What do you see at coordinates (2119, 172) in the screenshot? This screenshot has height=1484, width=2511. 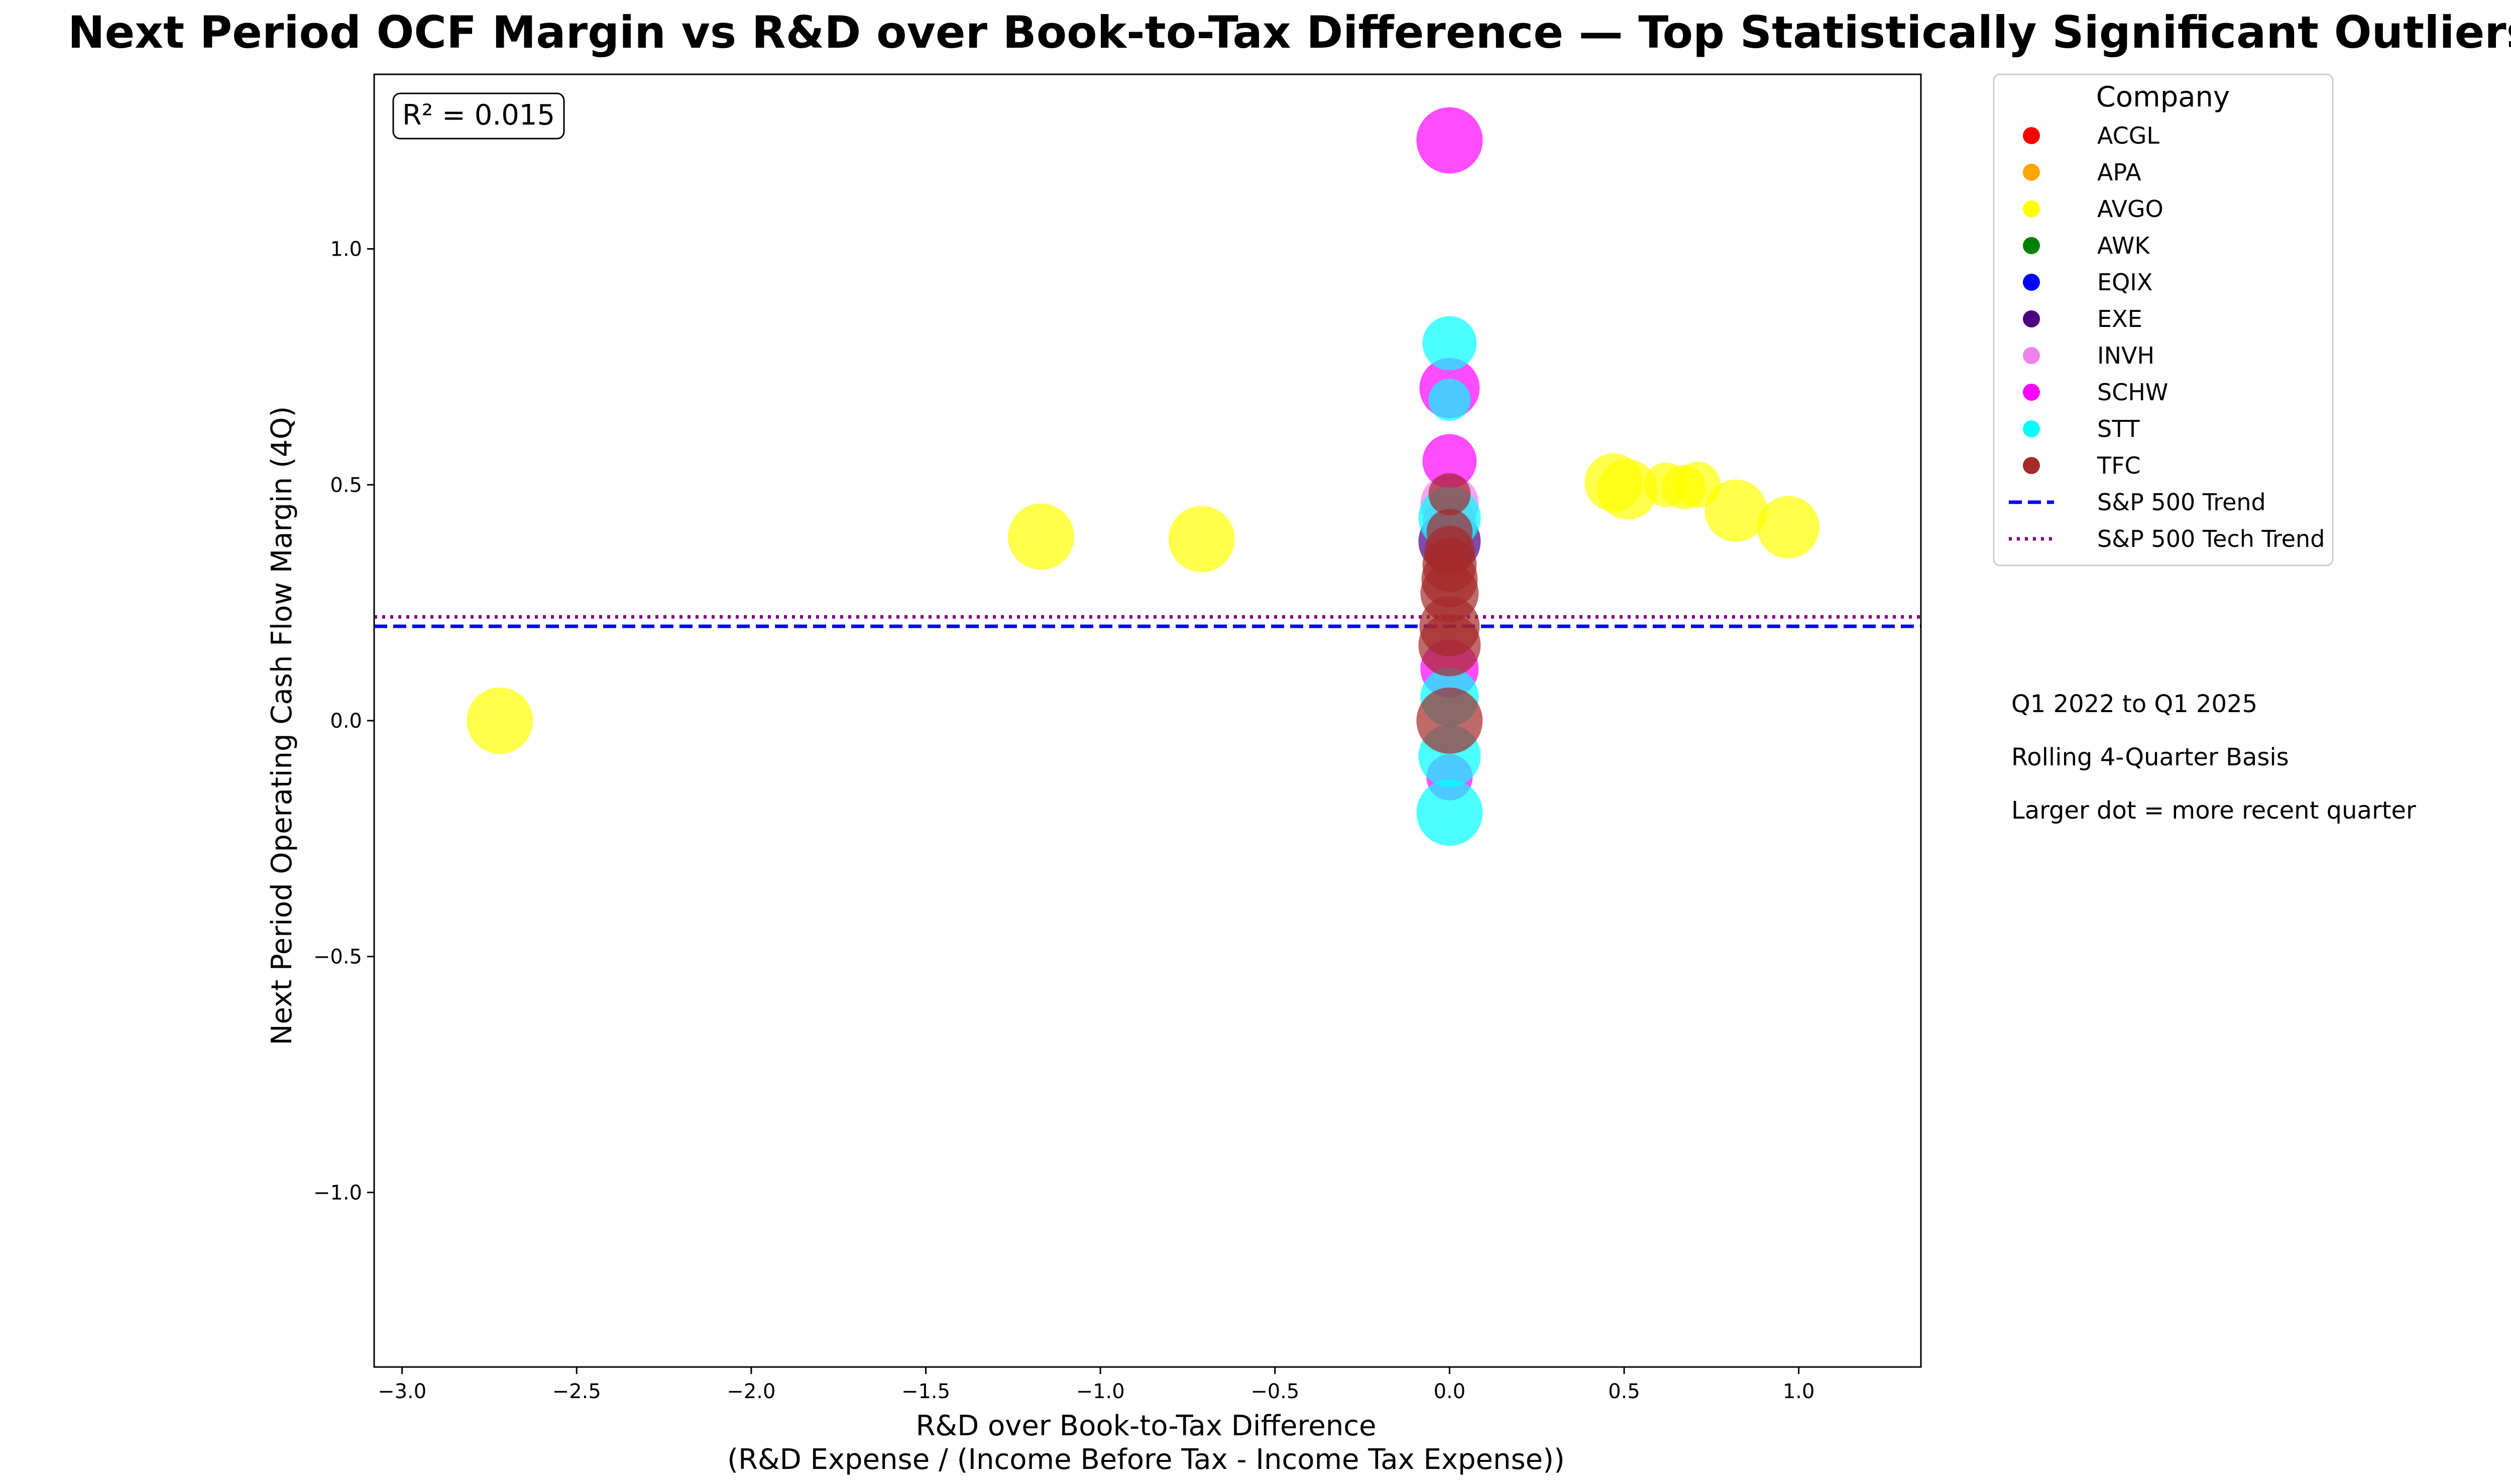 I see `legend-label-apa: APA` at bounding box center [2119, 172].